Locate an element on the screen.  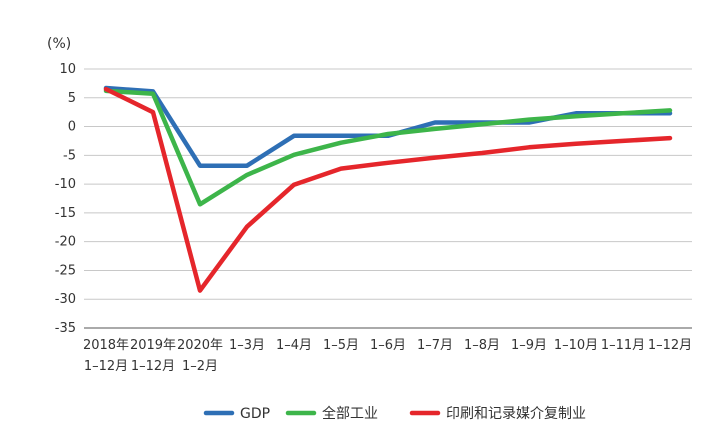
x-tick-label: 1–5月 is located at coordinates (341, 345).